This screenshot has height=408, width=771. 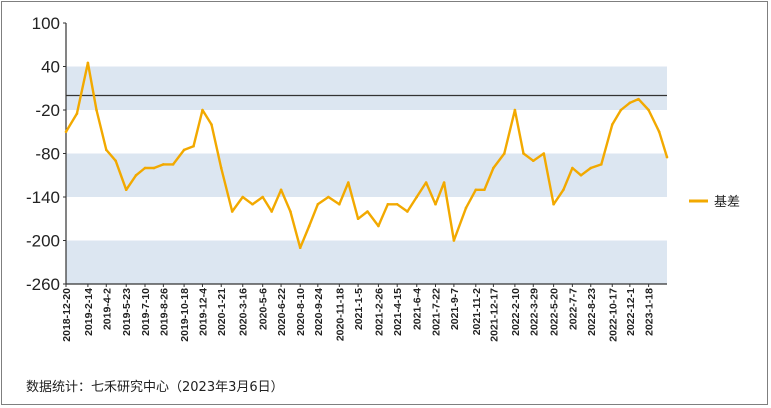 What do you see at coordinates (613, 315) in the screenshot?
I see `x-tick-label-28: 2022-10-17` at bounding box center [613, 315].